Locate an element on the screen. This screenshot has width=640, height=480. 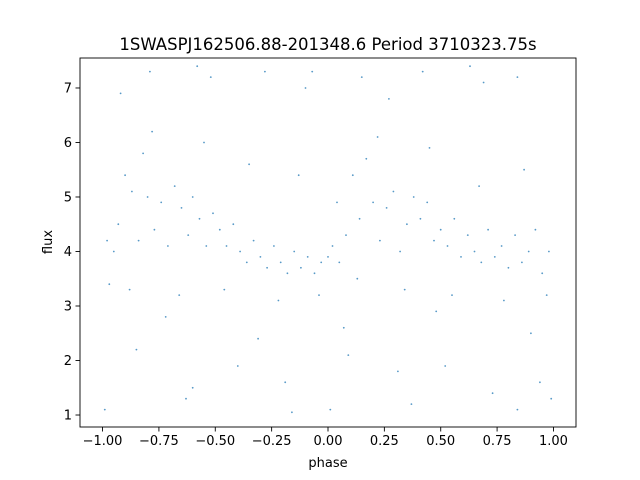
y-tick-label: 5 is located at coordinates (68, 197).